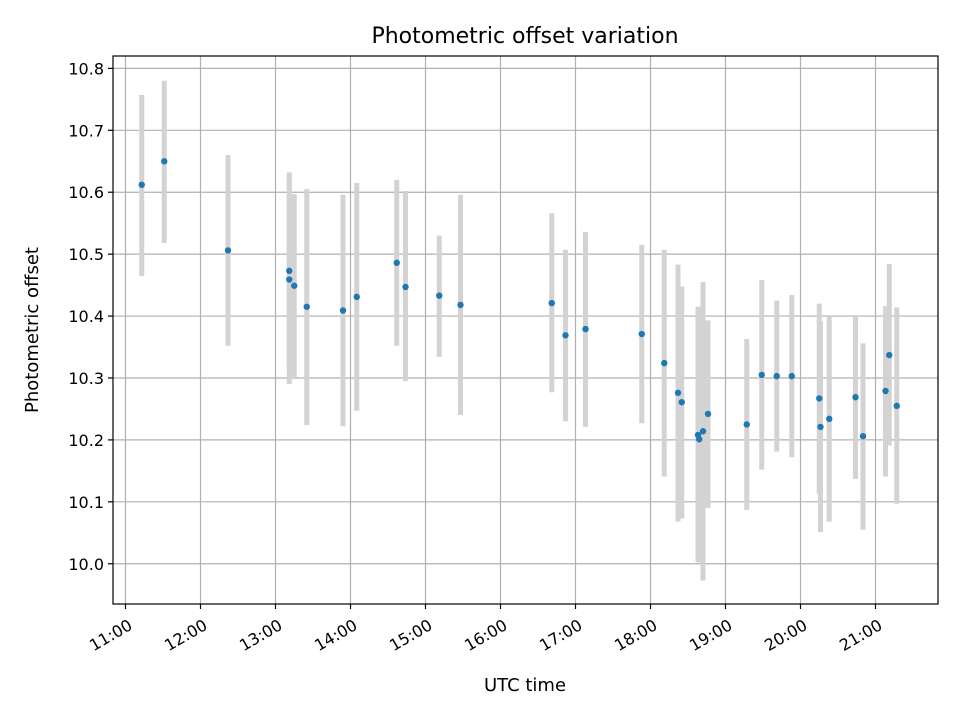 This screenshot has width=960, height=720. I want to click on y-tick-label: 10.1, so click(86, 502).